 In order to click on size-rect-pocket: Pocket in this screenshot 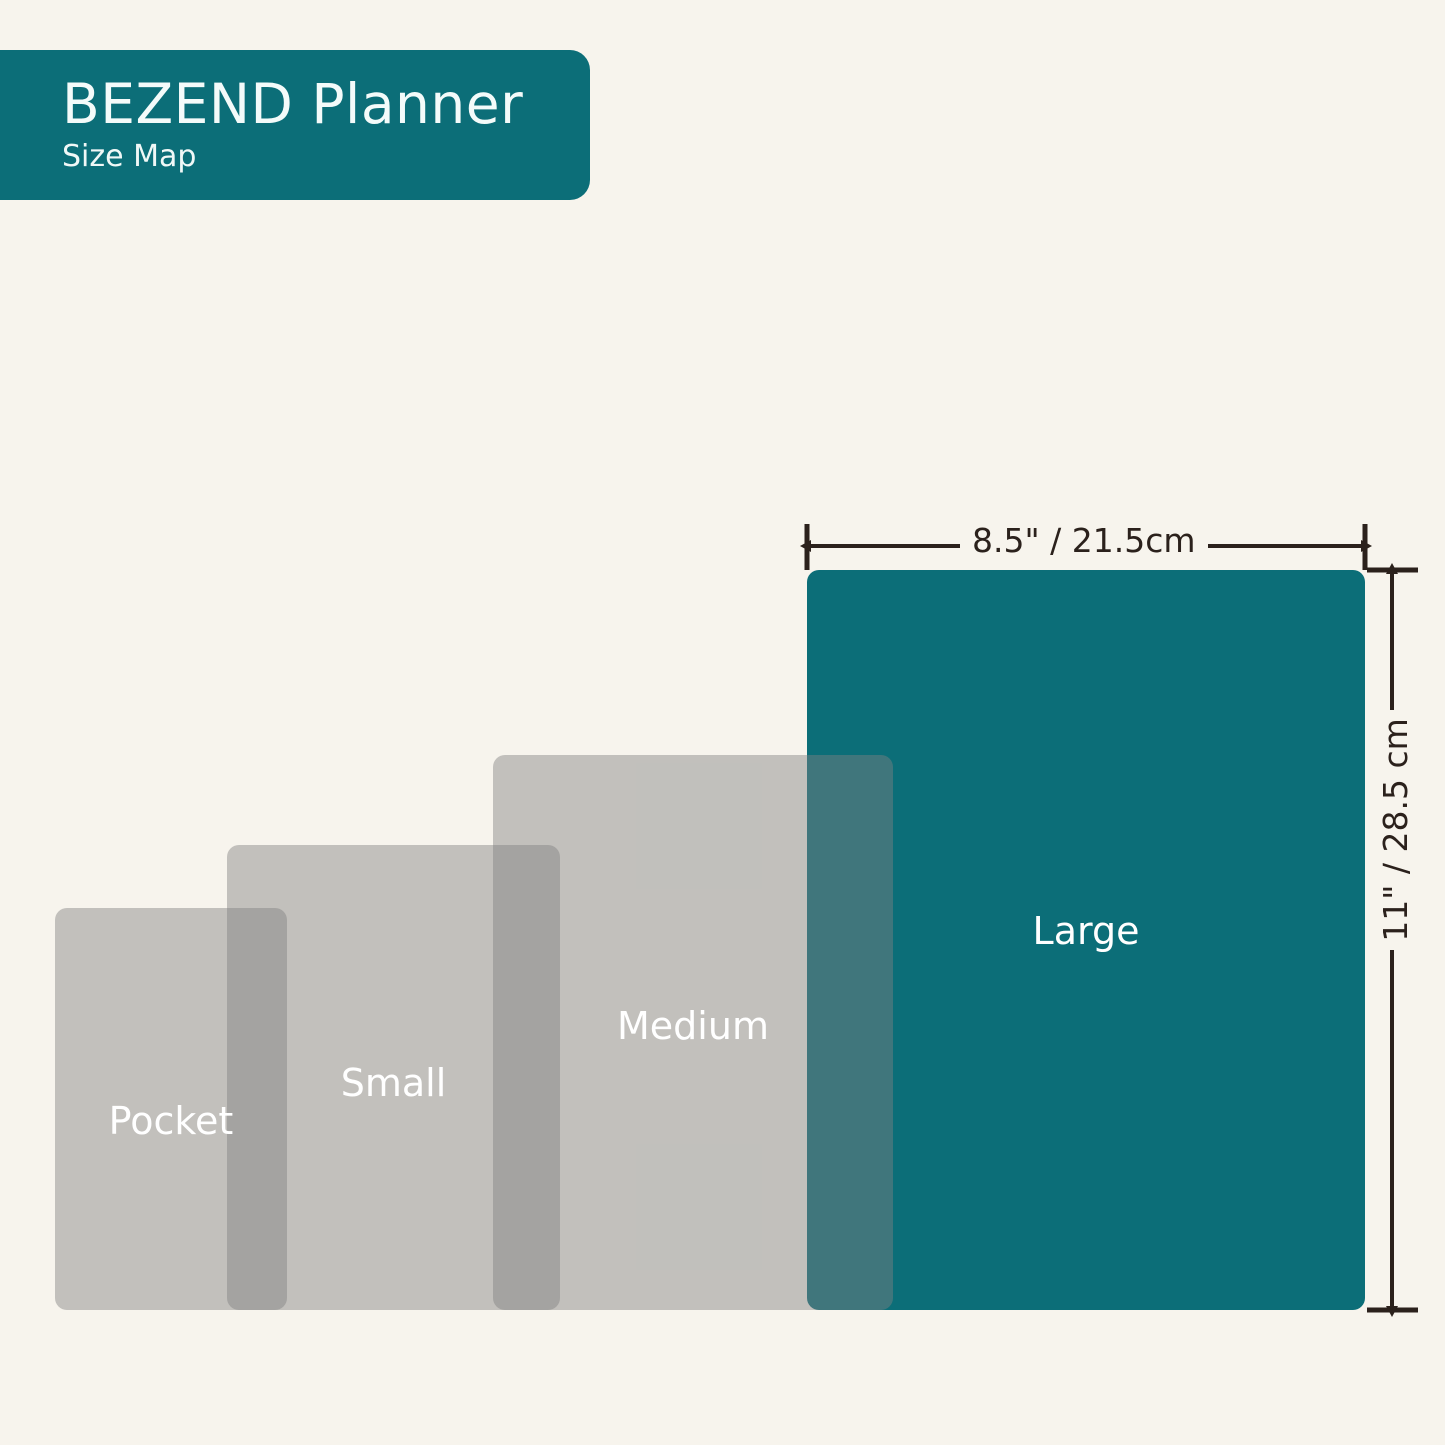, I will do `click(171, 1109)`.